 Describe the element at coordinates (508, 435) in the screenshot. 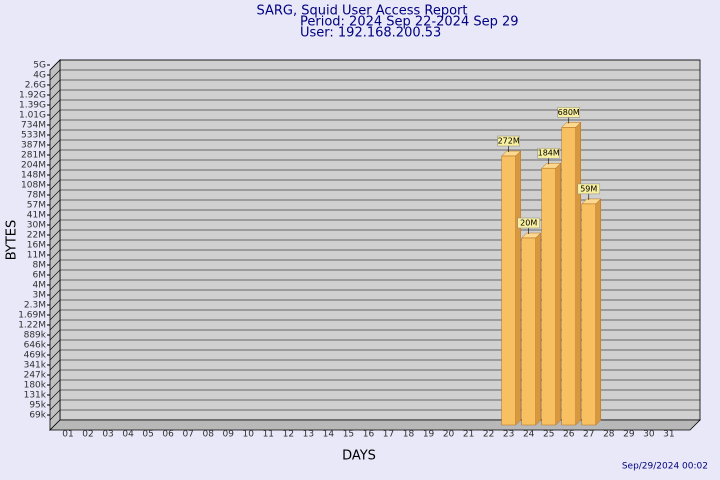

I see `x-tick-label: 23` at that location.